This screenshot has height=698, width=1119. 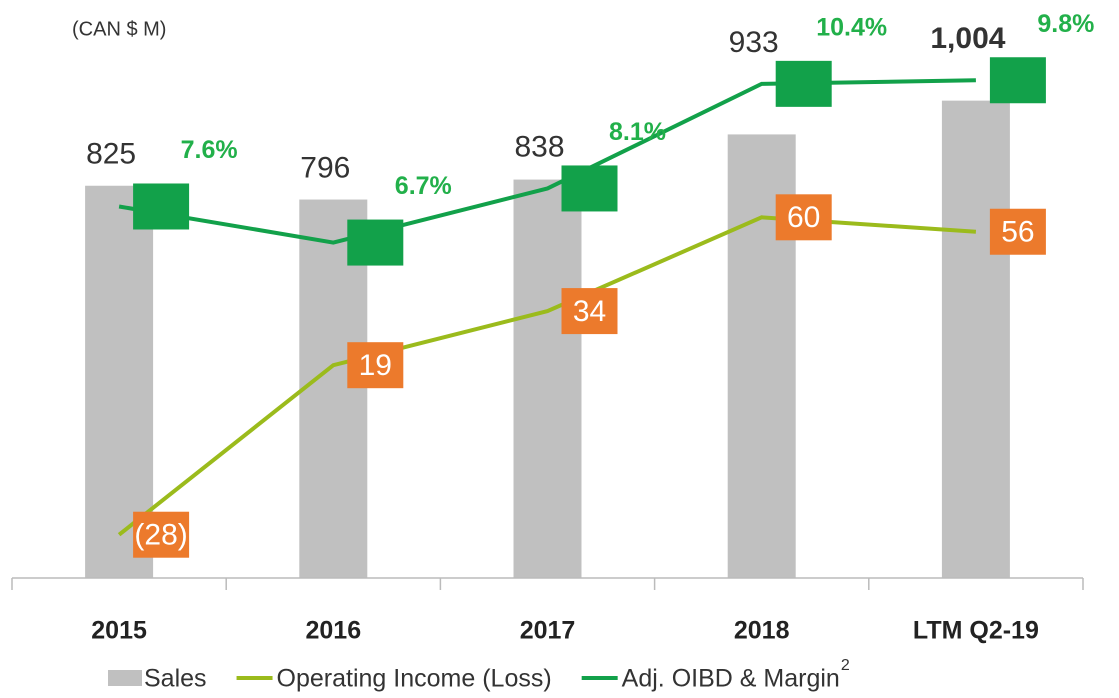 I want to click on value-label: 56, so click(x=1017, y=232).